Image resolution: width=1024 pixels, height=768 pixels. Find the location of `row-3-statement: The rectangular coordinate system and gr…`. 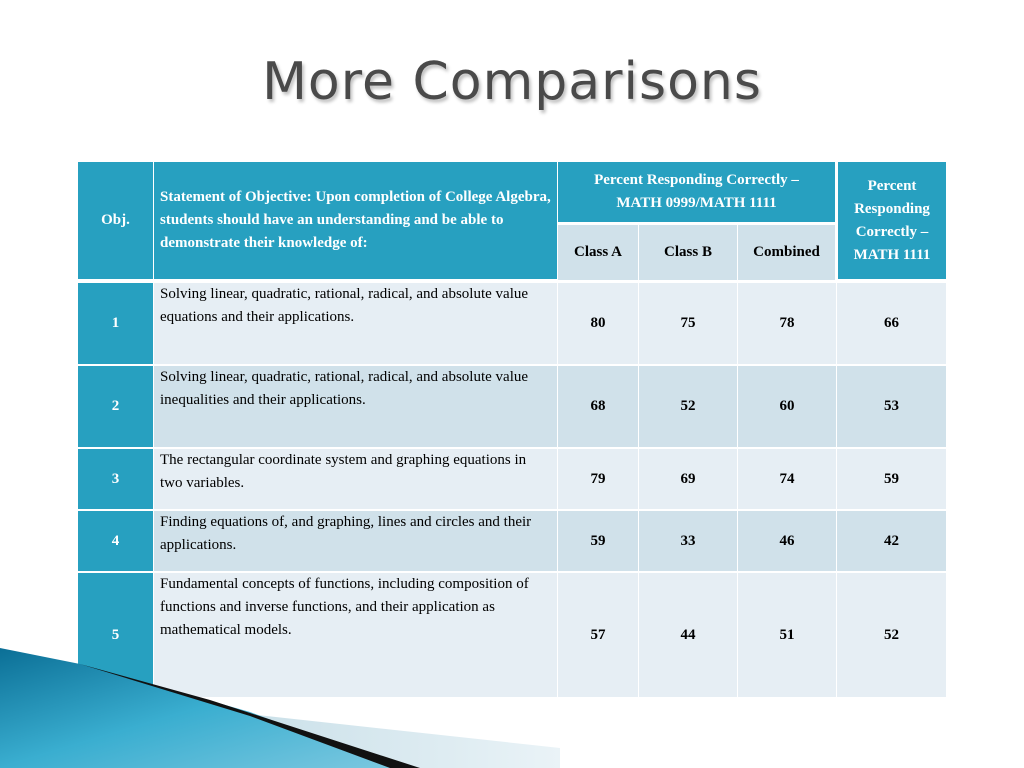

row-3-statement: The rectangular coordinate system and gr… is located at coordinates (355, 479).